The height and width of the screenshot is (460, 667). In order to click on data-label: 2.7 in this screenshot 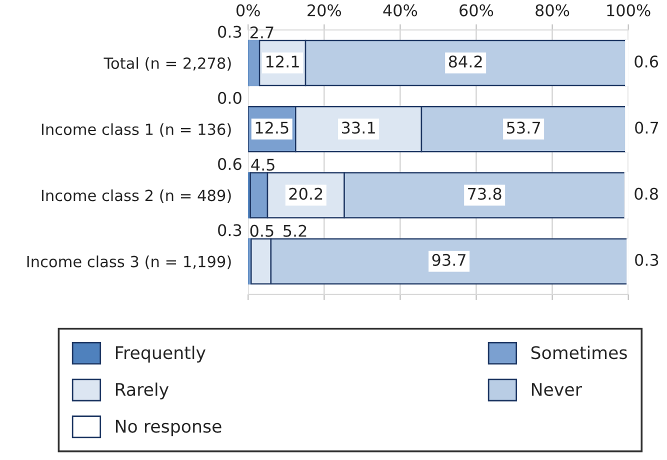, I will do `click(262, 32)`.